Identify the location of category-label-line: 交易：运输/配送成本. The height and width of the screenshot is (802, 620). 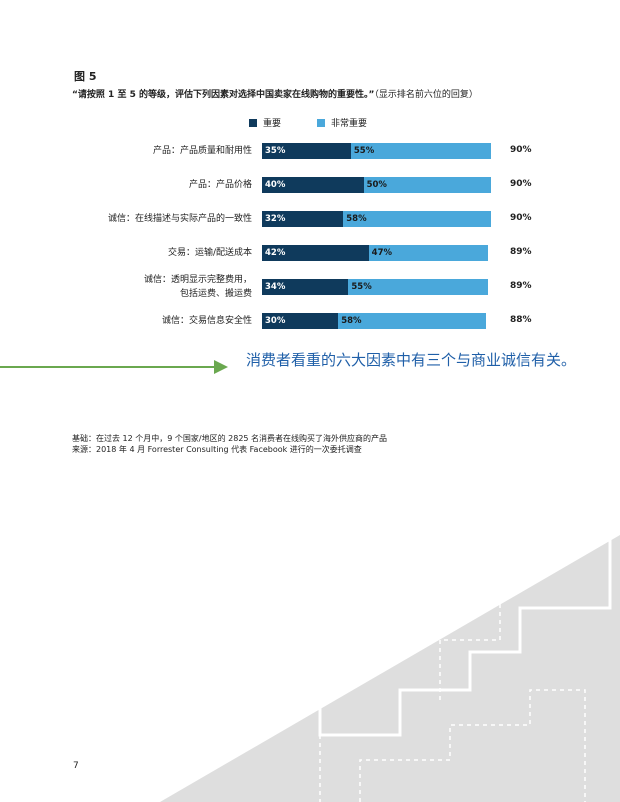
(209, 253).